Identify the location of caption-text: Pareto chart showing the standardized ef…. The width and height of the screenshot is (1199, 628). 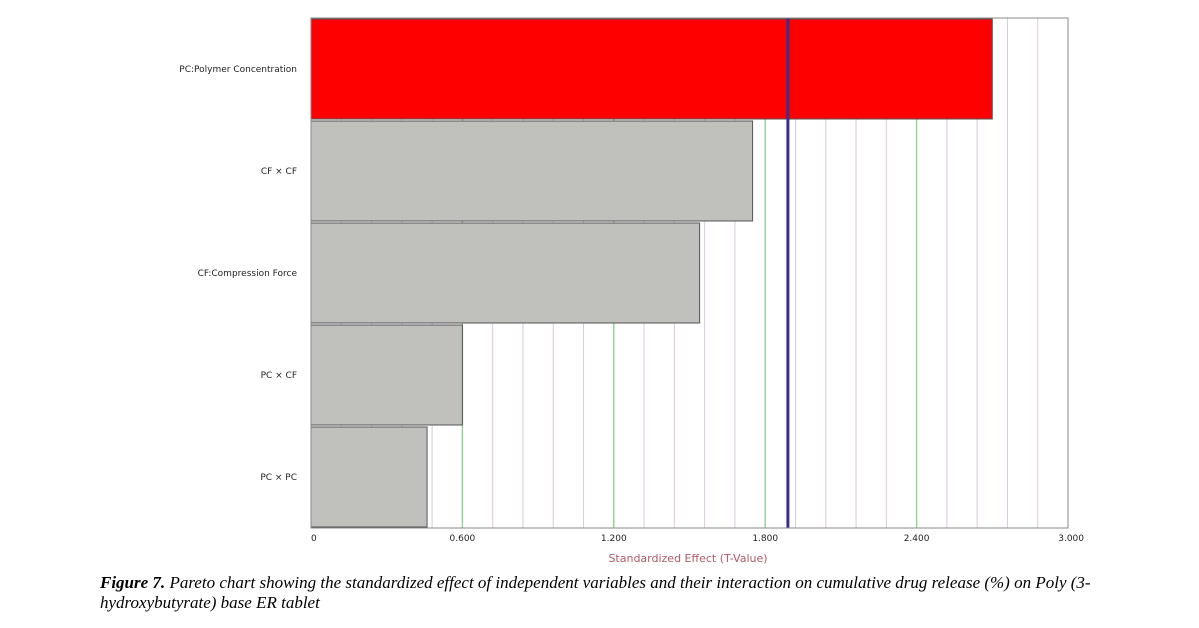
(595, 592).